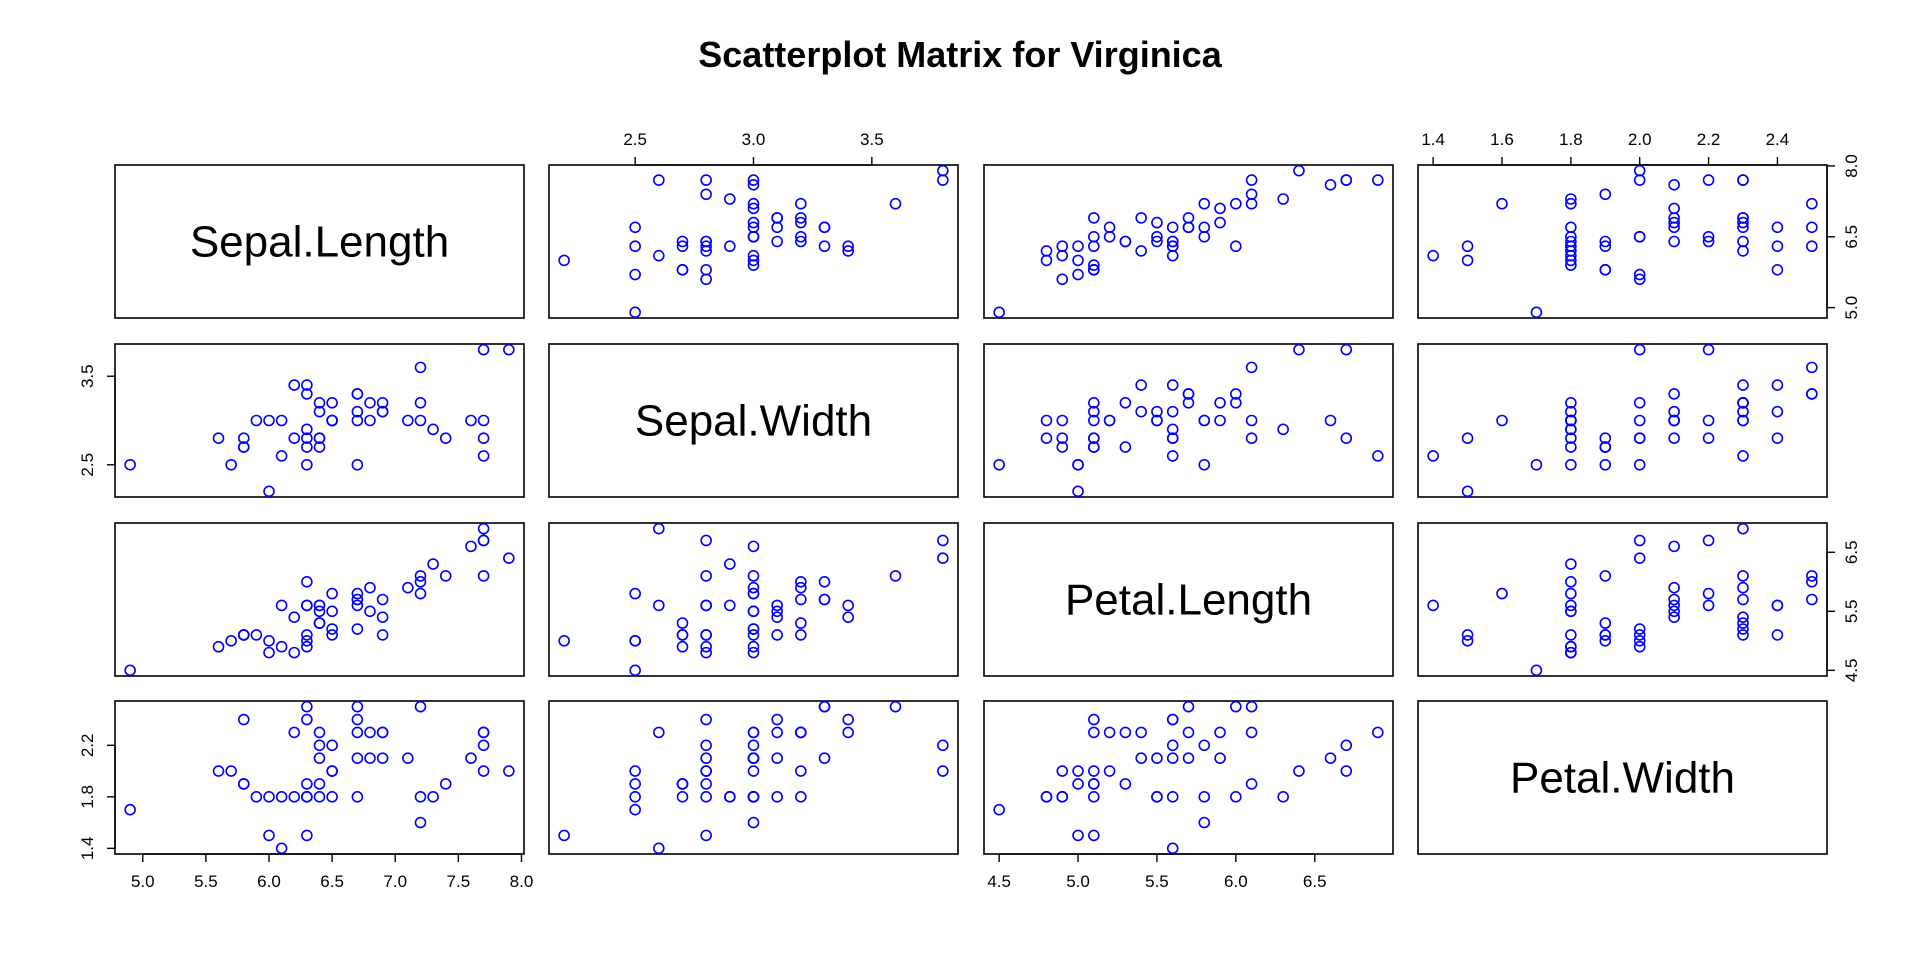 This screenshot has width=1920, height=960. I want to click on tick-label: 2.5, so click(87, 465).